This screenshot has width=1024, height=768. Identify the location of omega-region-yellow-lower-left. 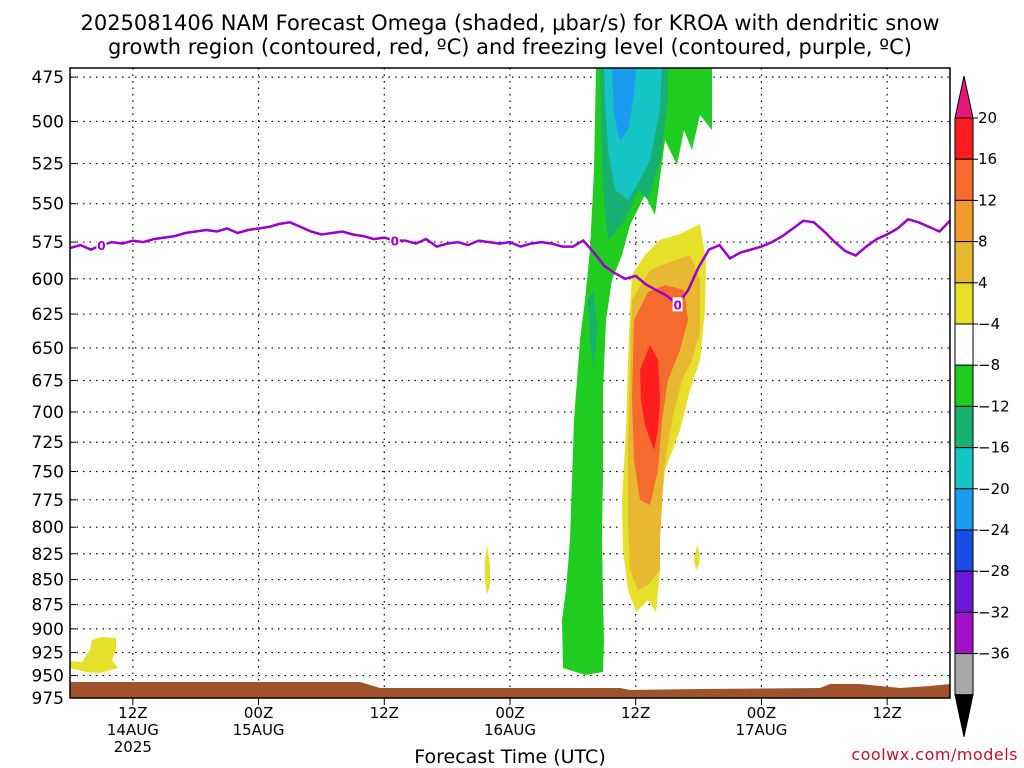
(94, 655).